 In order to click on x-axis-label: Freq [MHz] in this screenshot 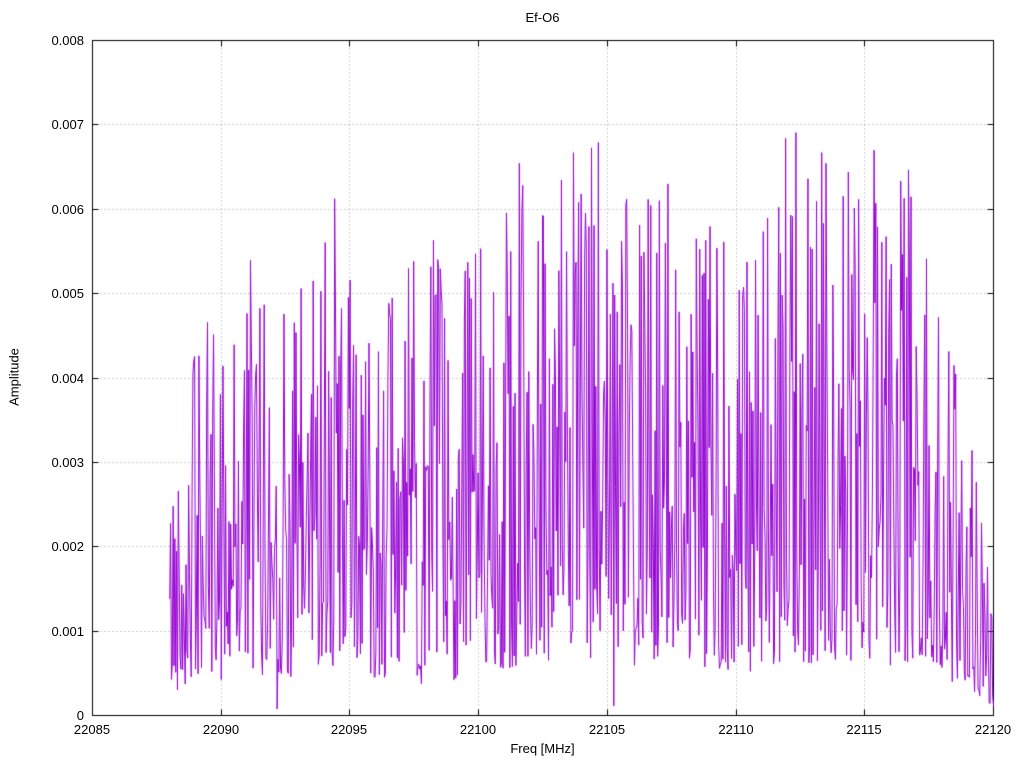, I will do `click(542, 748)`.